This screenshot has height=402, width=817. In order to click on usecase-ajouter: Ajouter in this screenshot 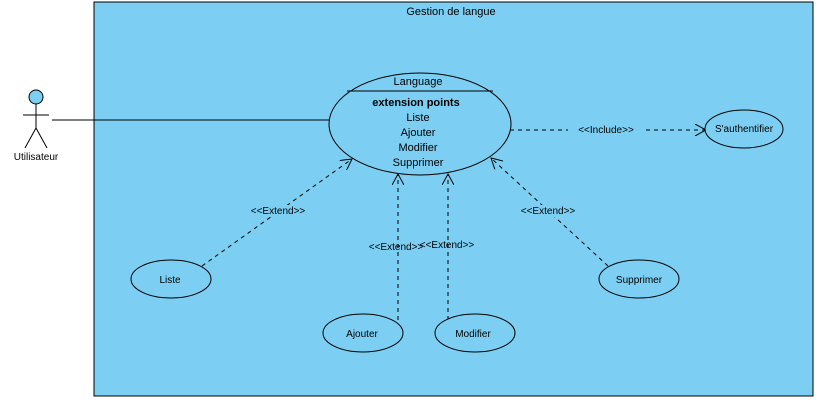, I will do `click(363, 333)`.